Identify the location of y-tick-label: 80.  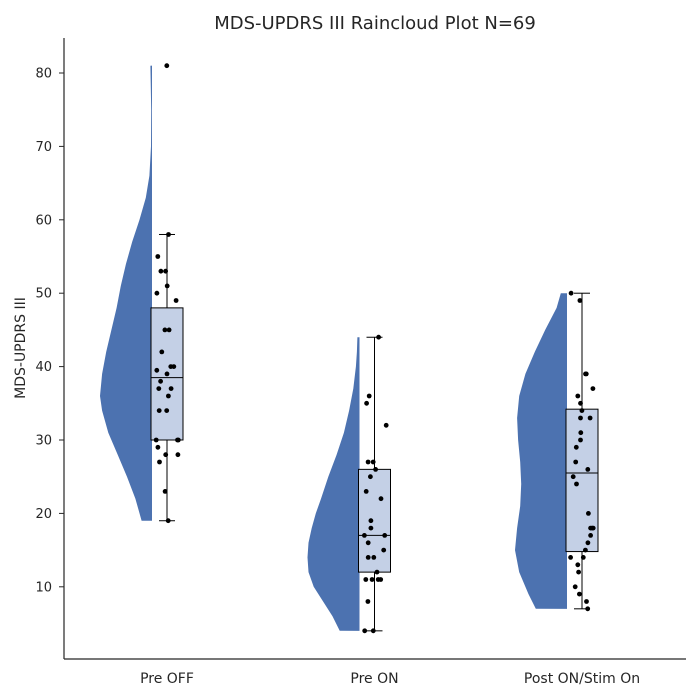
(43, 74).